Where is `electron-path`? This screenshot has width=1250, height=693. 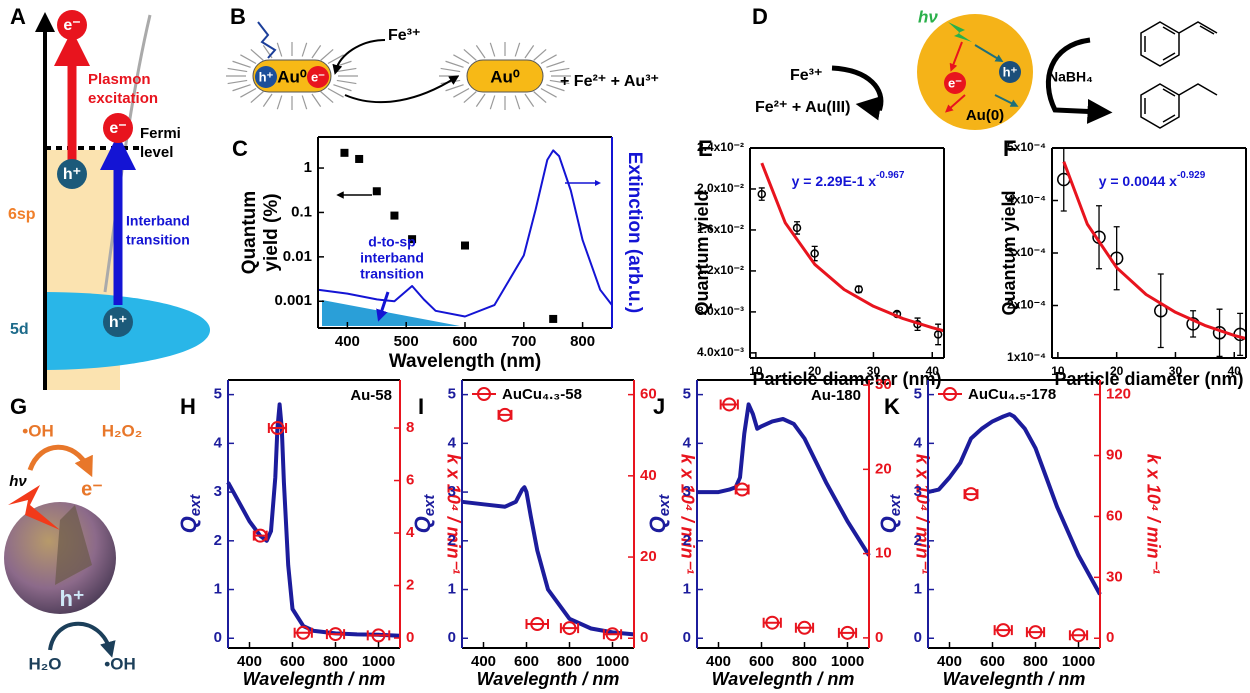
electron-path is located at coordinates (955, 103).